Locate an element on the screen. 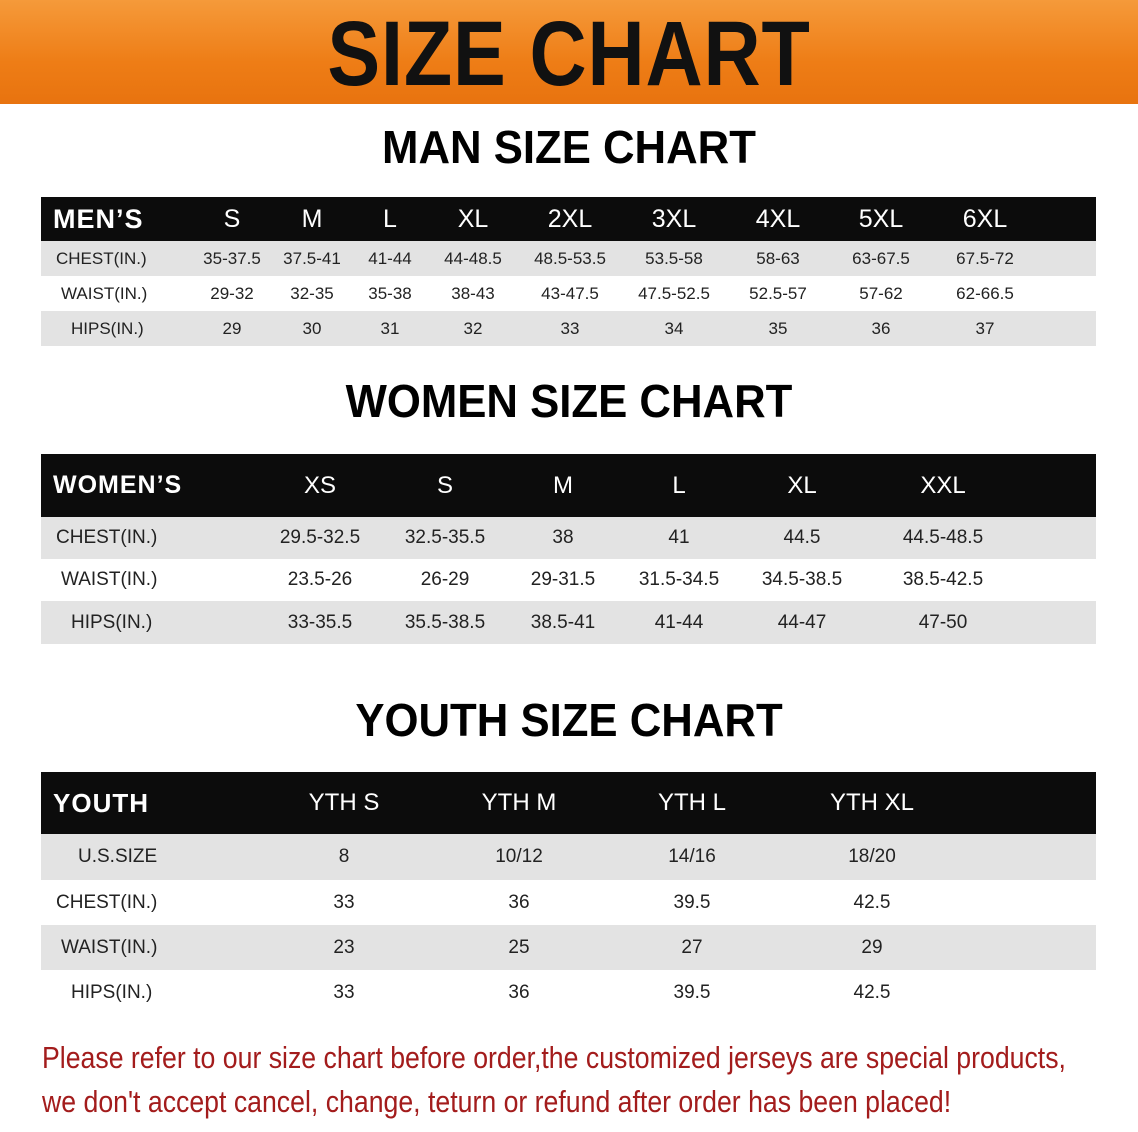  table-cell: 41 is located at coordinates (679, 537).